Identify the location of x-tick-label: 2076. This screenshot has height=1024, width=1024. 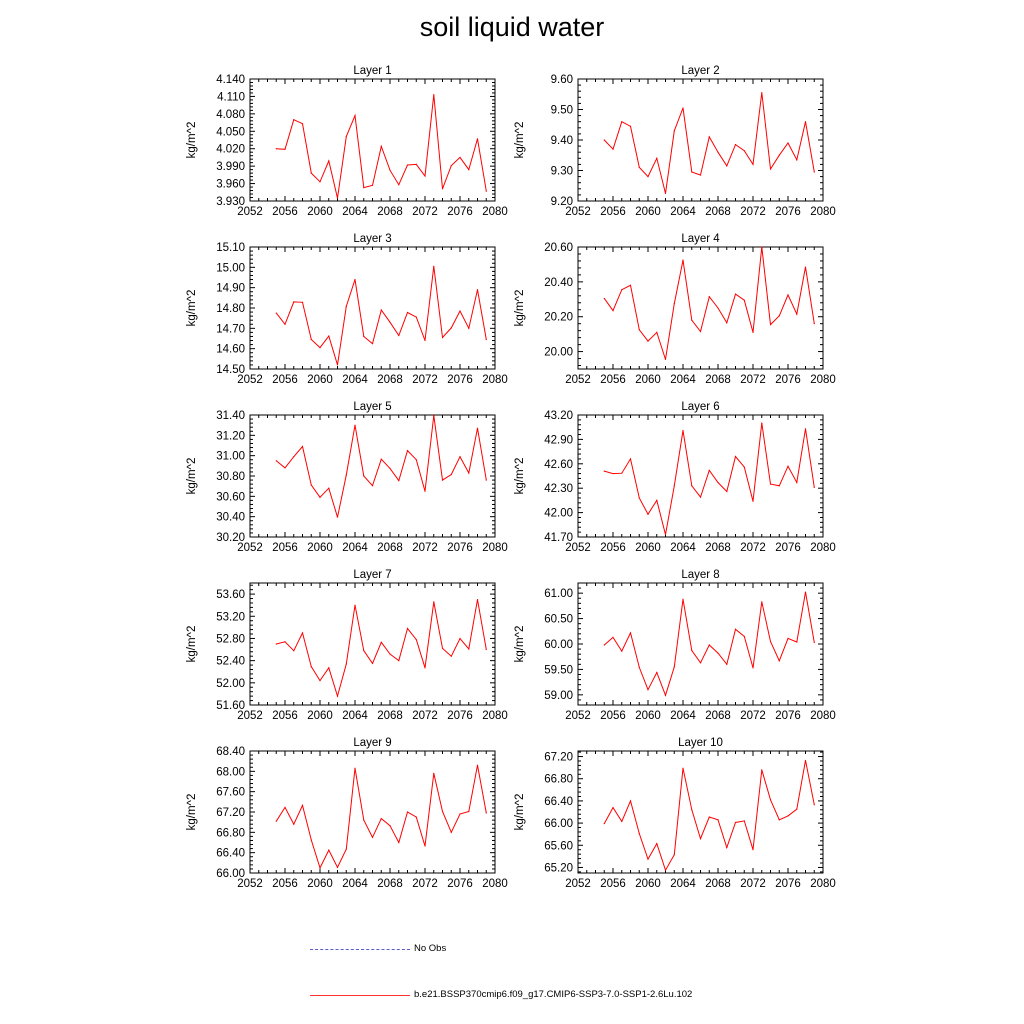
(788, 212).